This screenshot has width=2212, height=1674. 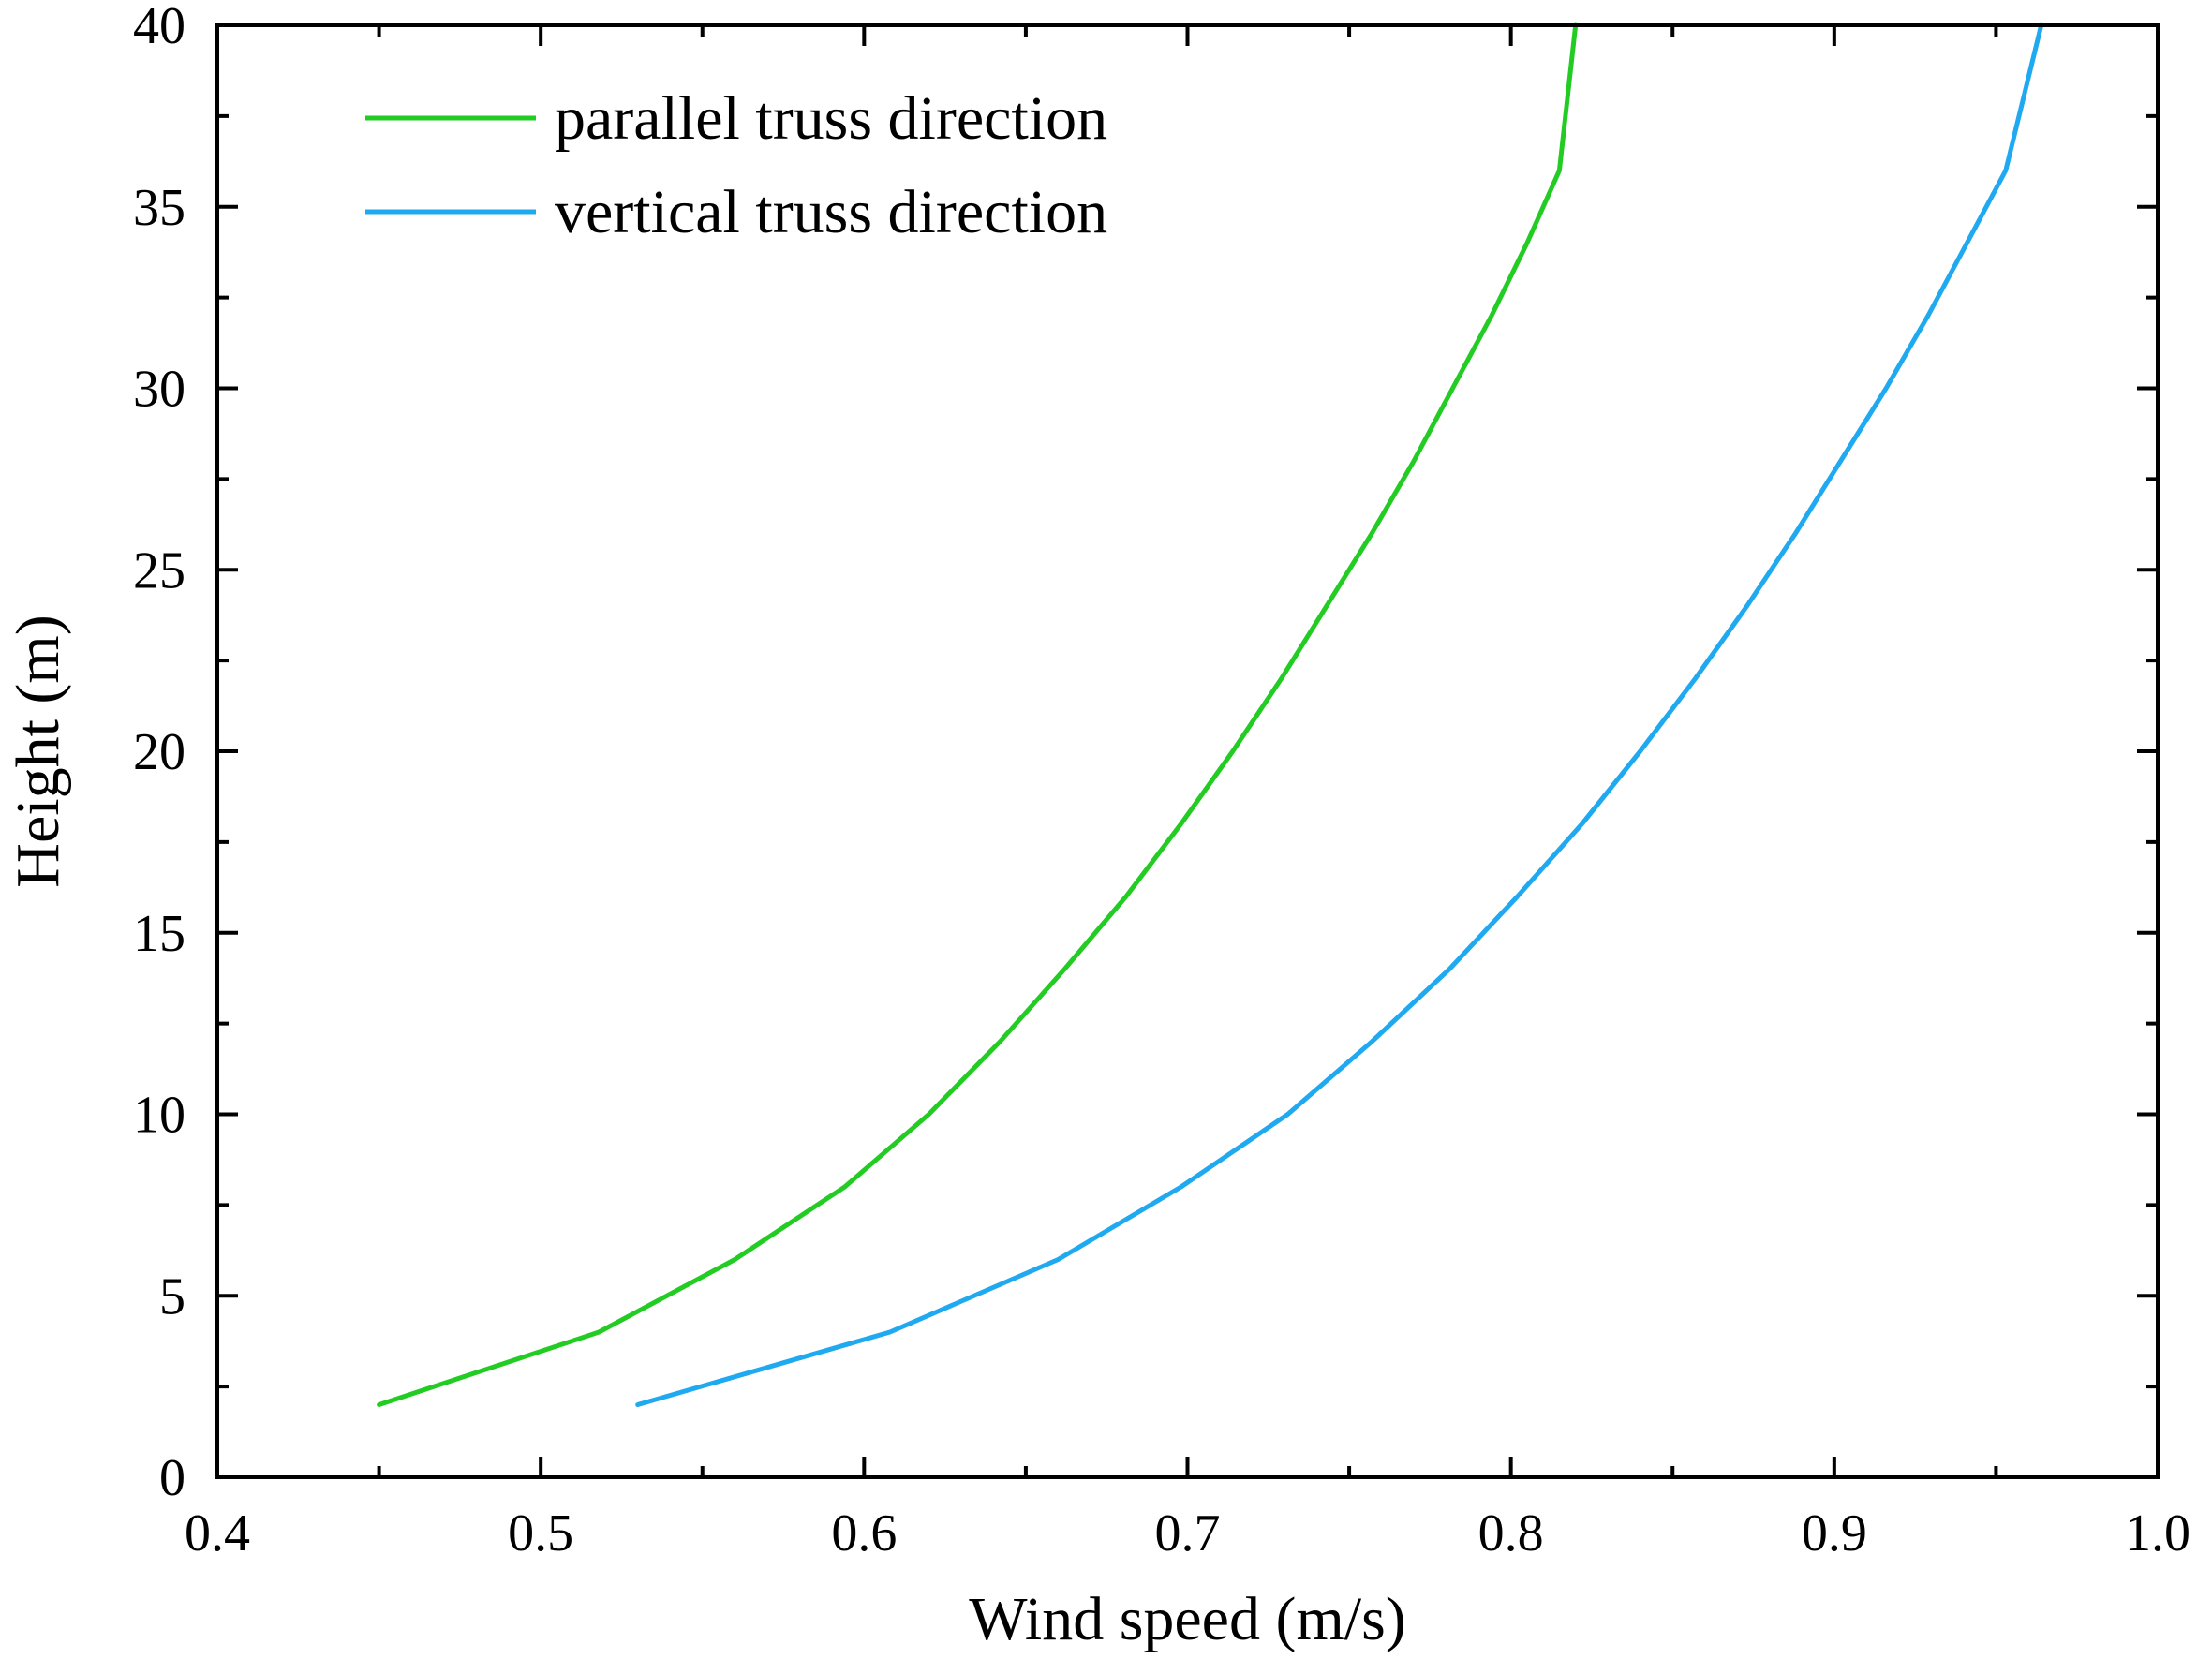 What do you see at coordinates (540, 1534) in the screenshot?
I see `x-tick-label: 0.5` at bounding box center [540, 1534].